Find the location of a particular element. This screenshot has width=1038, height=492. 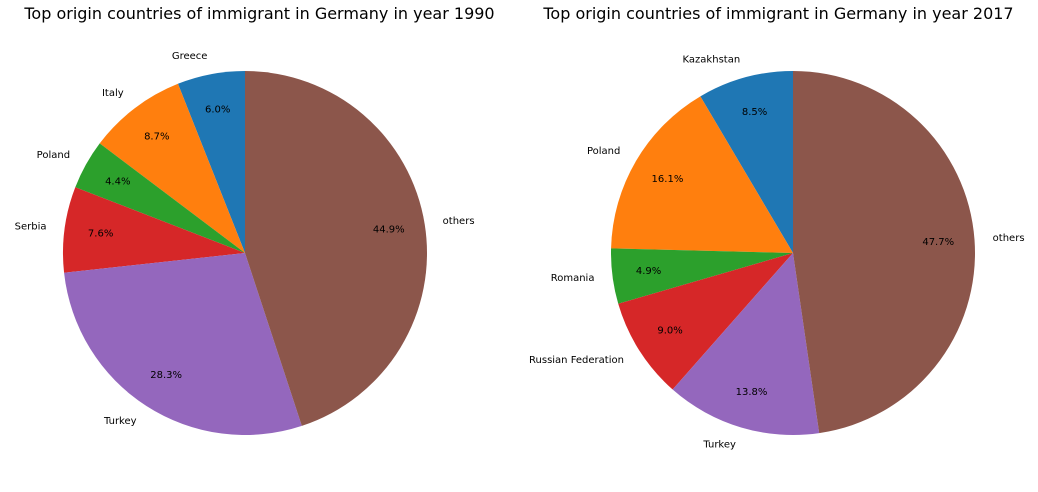

slice-percent-label: 8.7% is located at coordinates (156, 137).